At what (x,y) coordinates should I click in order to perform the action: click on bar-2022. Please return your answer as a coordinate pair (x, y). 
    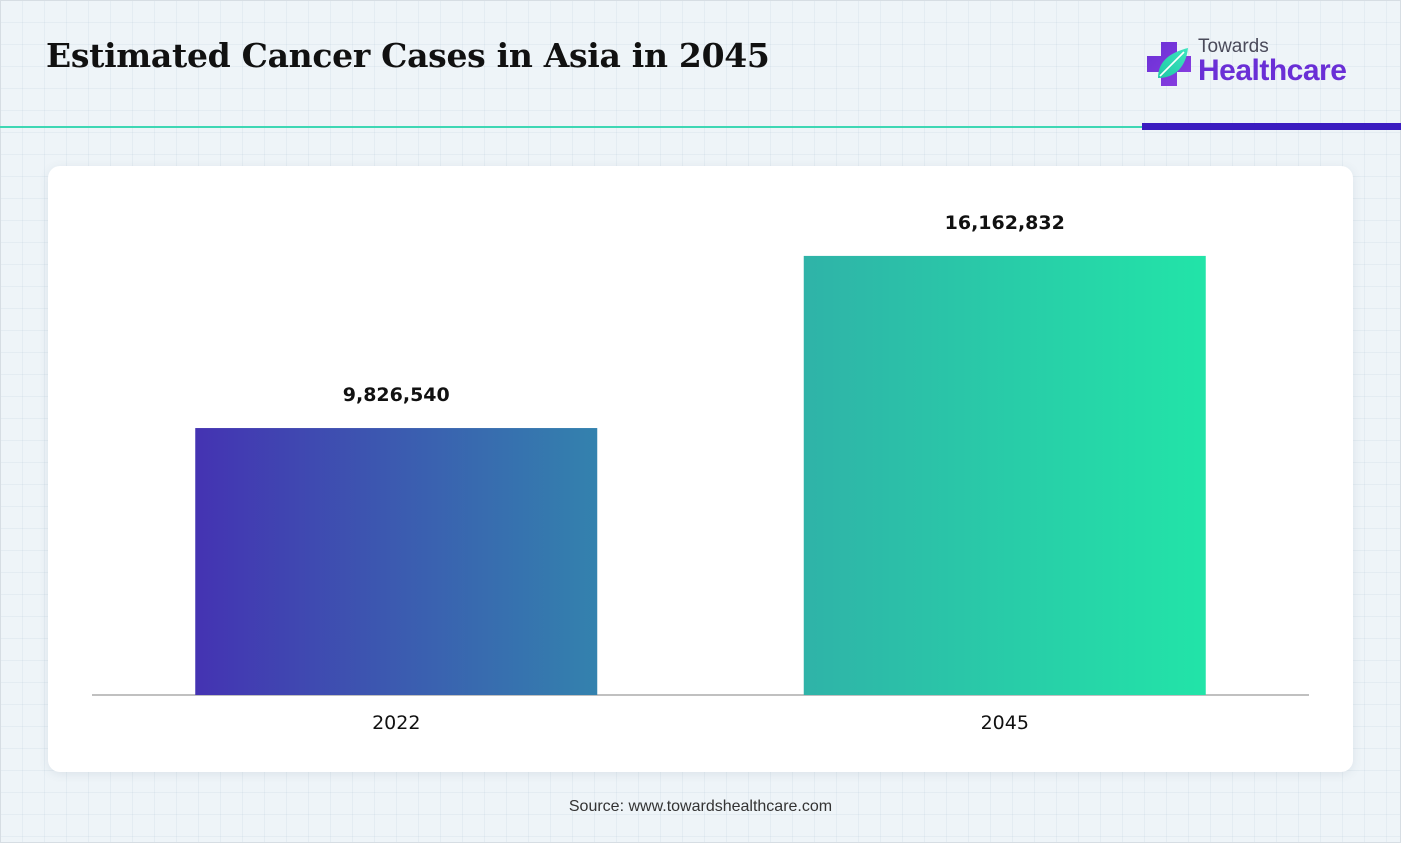
    Looking at the image, I should click on (396, 561).